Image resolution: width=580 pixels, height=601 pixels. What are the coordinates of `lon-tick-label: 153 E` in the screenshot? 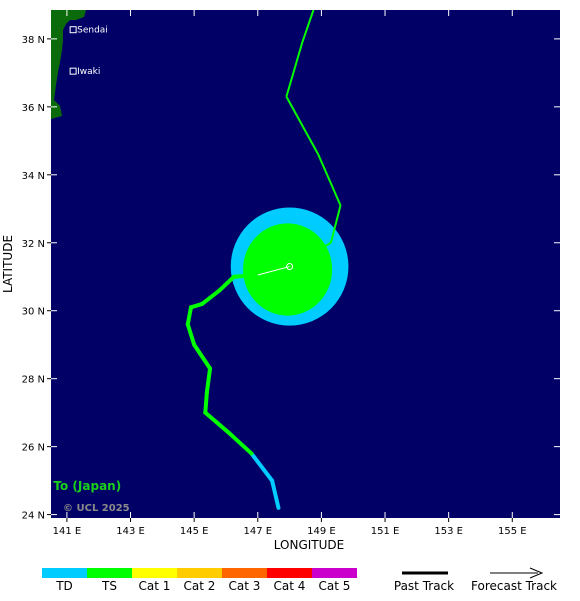 It's located at (448, 531).